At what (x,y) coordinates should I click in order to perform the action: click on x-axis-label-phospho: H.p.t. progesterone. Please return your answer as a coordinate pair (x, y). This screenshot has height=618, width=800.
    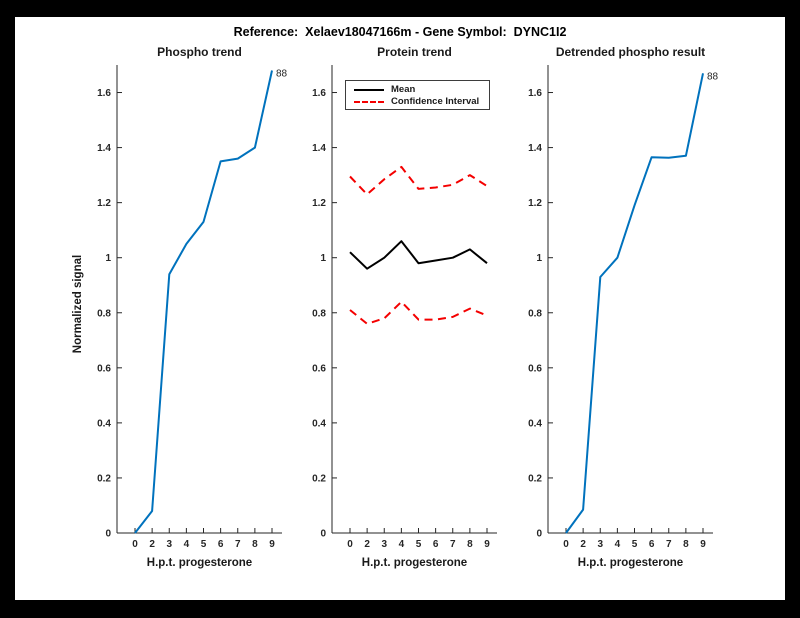
    Looking at the image, I should click on (199, 563).